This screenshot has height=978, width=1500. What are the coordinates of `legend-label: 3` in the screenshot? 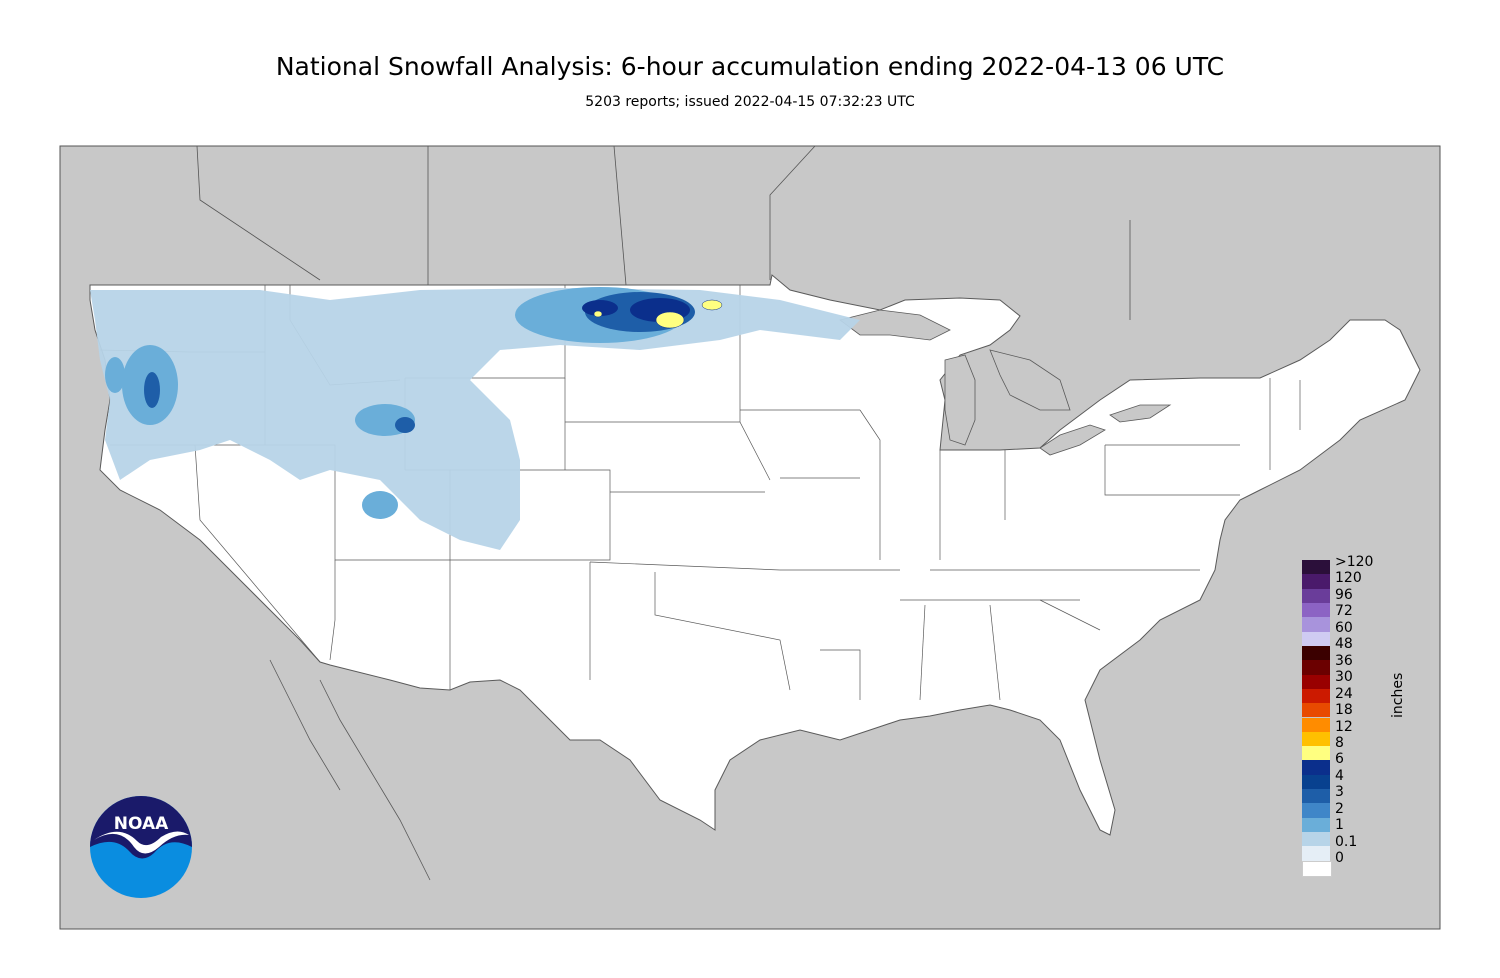 It's located at (1339, 792).